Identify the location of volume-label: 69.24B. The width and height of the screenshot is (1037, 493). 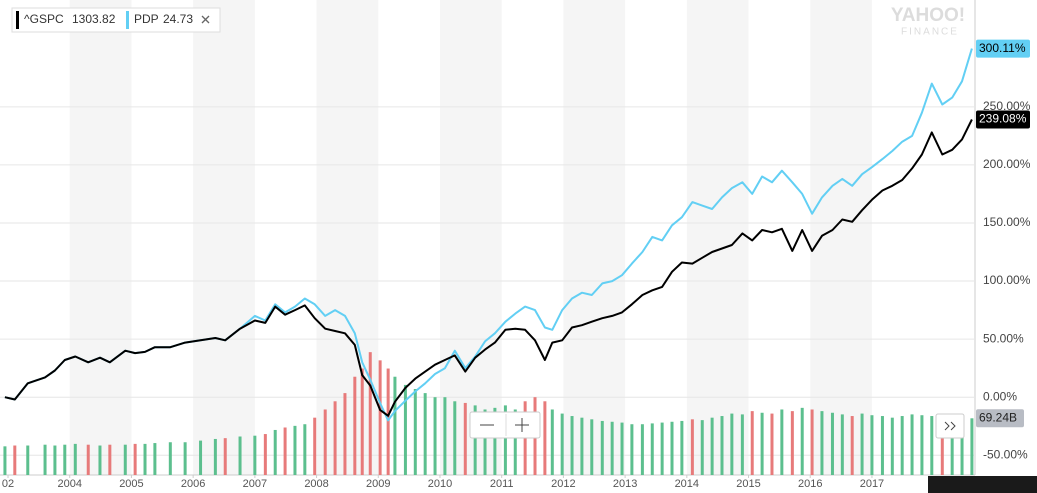
(998, 417).